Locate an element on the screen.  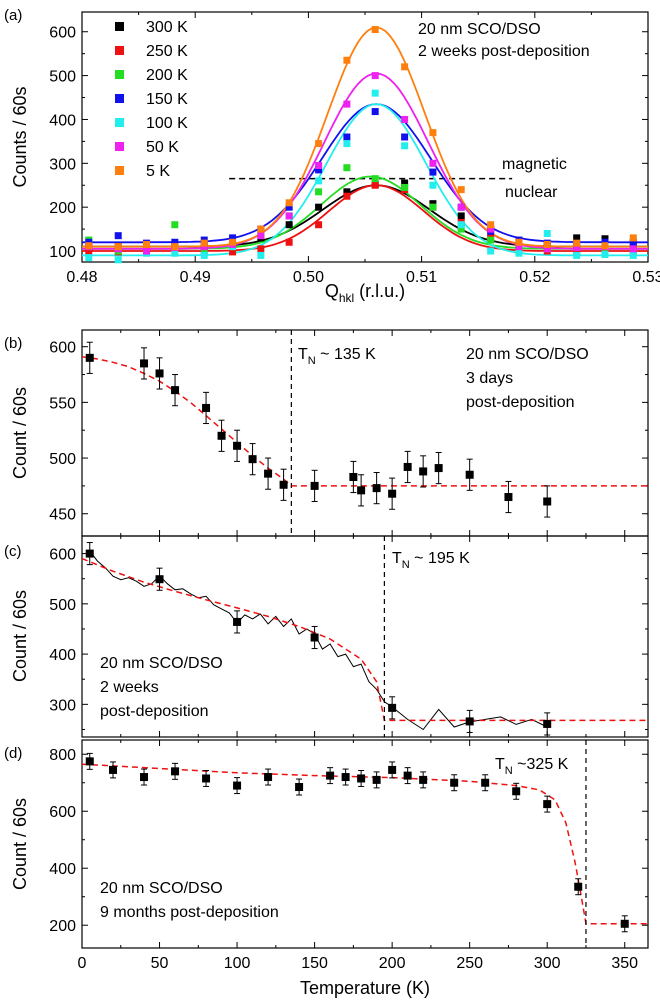
legend-label-250k: 250 K is located at coordinates (167, 51).